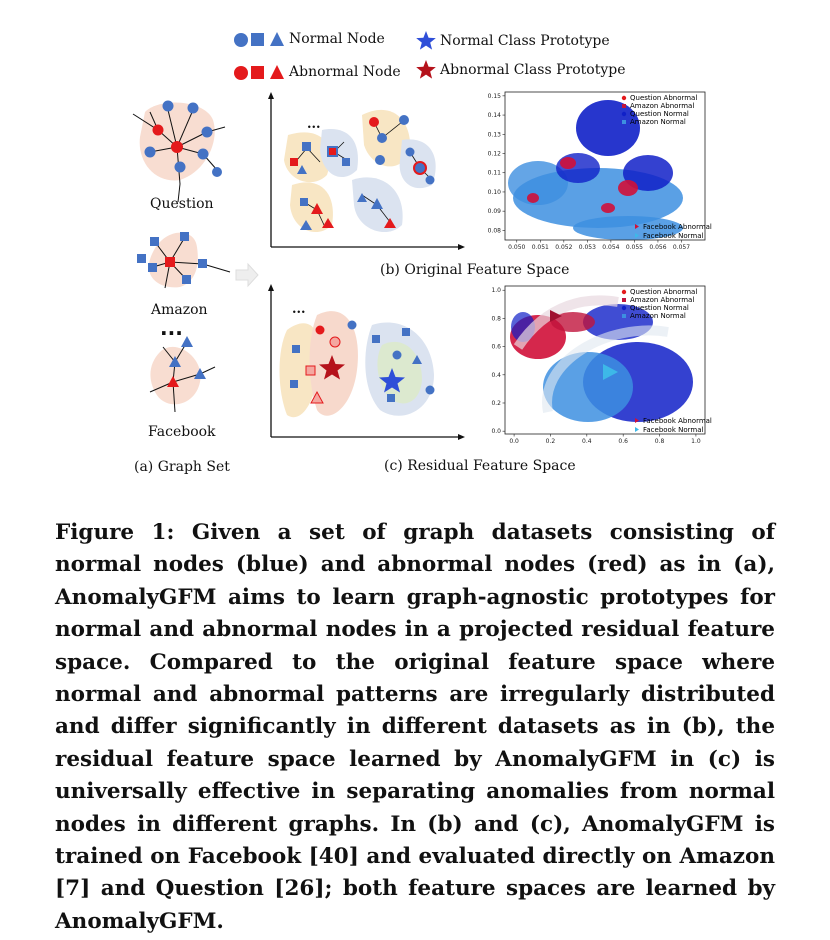  I want to click on pb-xtick-label: 0.050, so click(516, 247).